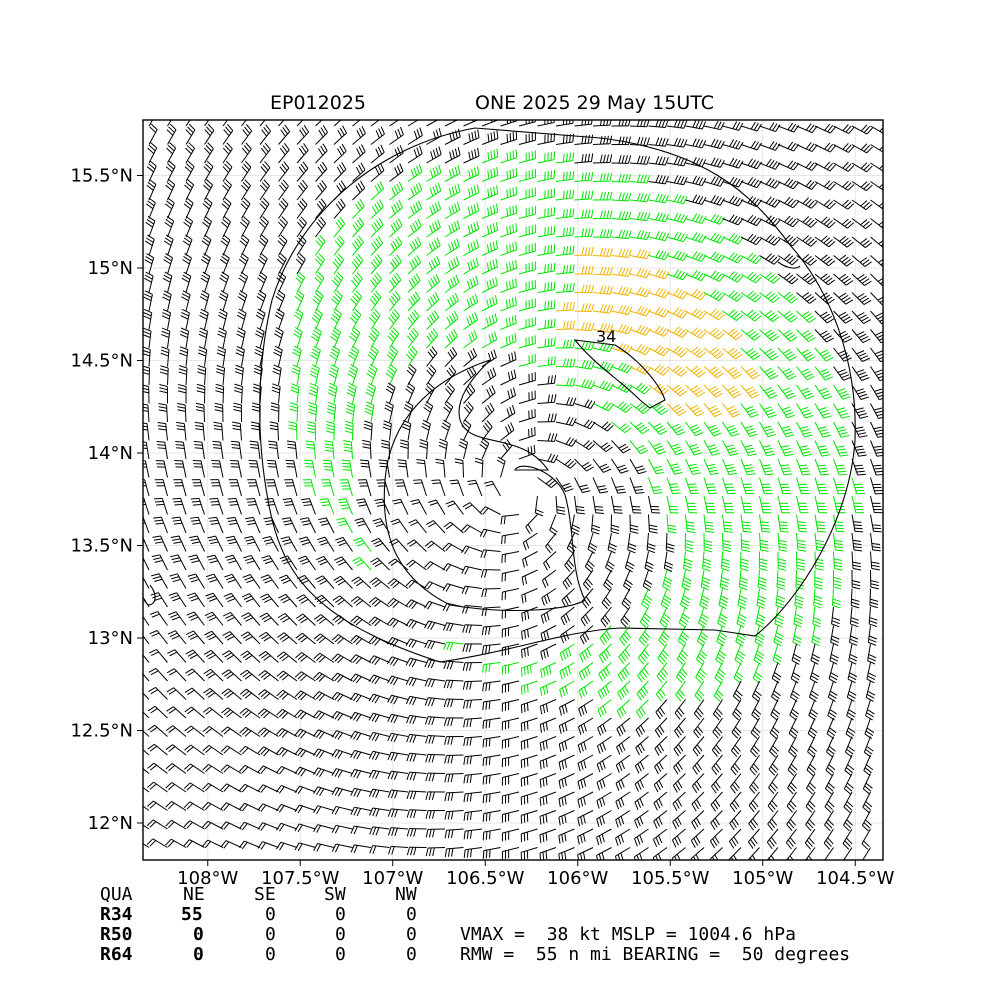 This screenshot has height=1000, width=1000. Describe the element at coordinates (411, 914) in the screenshot. I see `r34-nw: 0` at that location.